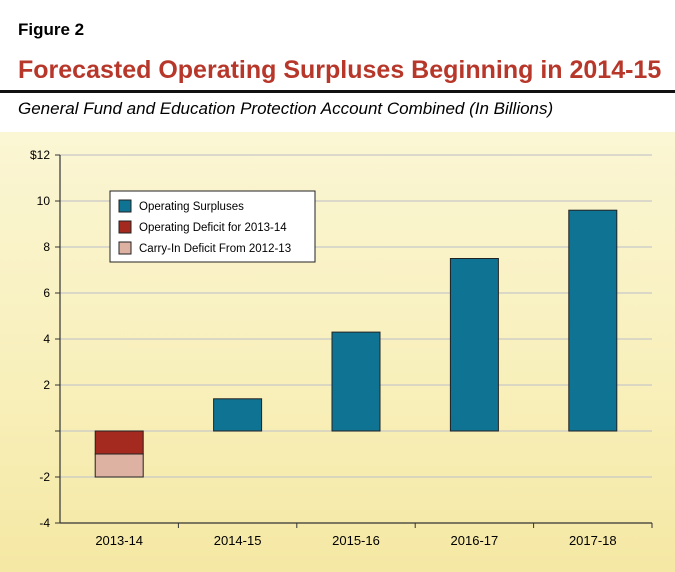 This screenshot has height=572, width=675. Describe the element at coordinates (44, 523) in the screenshot. I see `y-tick-label: -4` at that location.